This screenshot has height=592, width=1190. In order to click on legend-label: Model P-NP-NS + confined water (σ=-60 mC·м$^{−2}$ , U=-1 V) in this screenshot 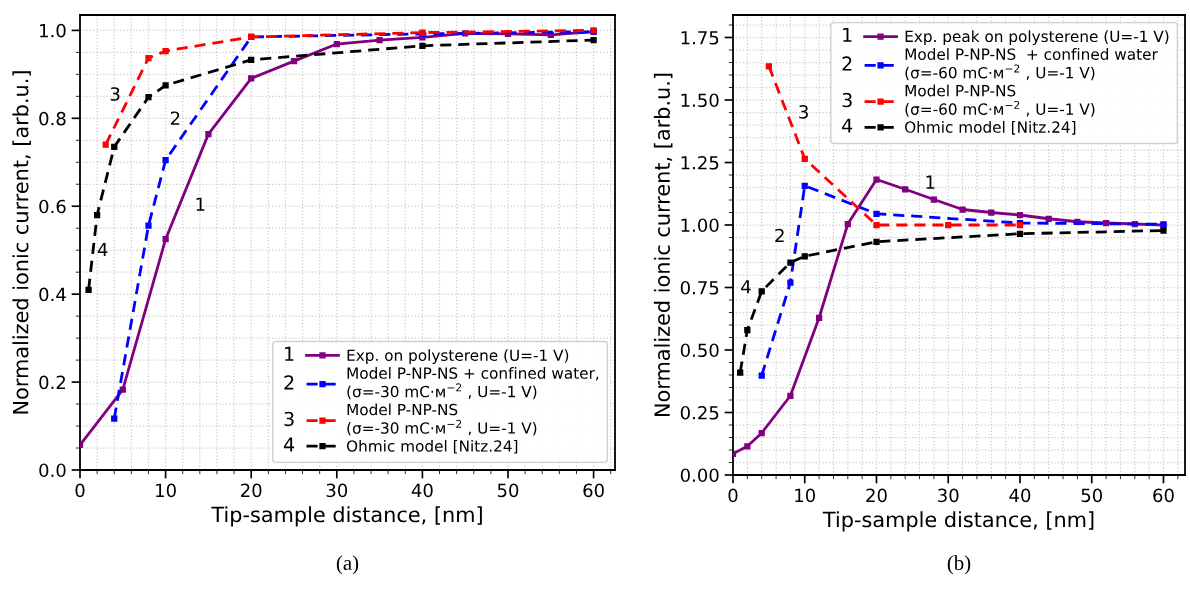, I will do `click(1031, 64)`.